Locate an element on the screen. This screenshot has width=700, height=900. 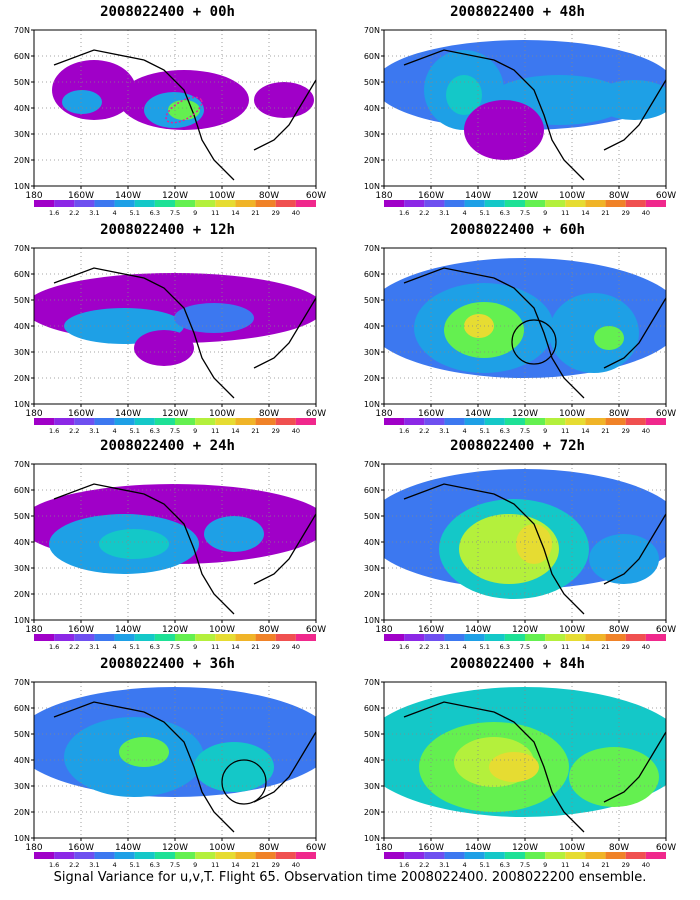
y-tick-label: 50N is located at coordinates (22, 516).